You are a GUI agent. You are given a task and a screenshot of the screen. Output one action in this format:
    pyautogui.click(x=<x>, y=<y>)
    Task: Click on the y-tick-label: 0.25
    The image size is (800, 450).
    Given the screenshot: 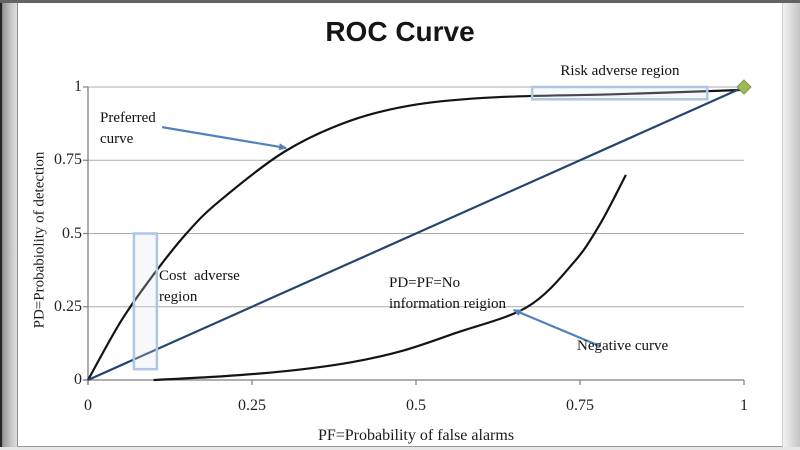 What is the action you would take?
    pyautogui.click(x=68, y=306)
    